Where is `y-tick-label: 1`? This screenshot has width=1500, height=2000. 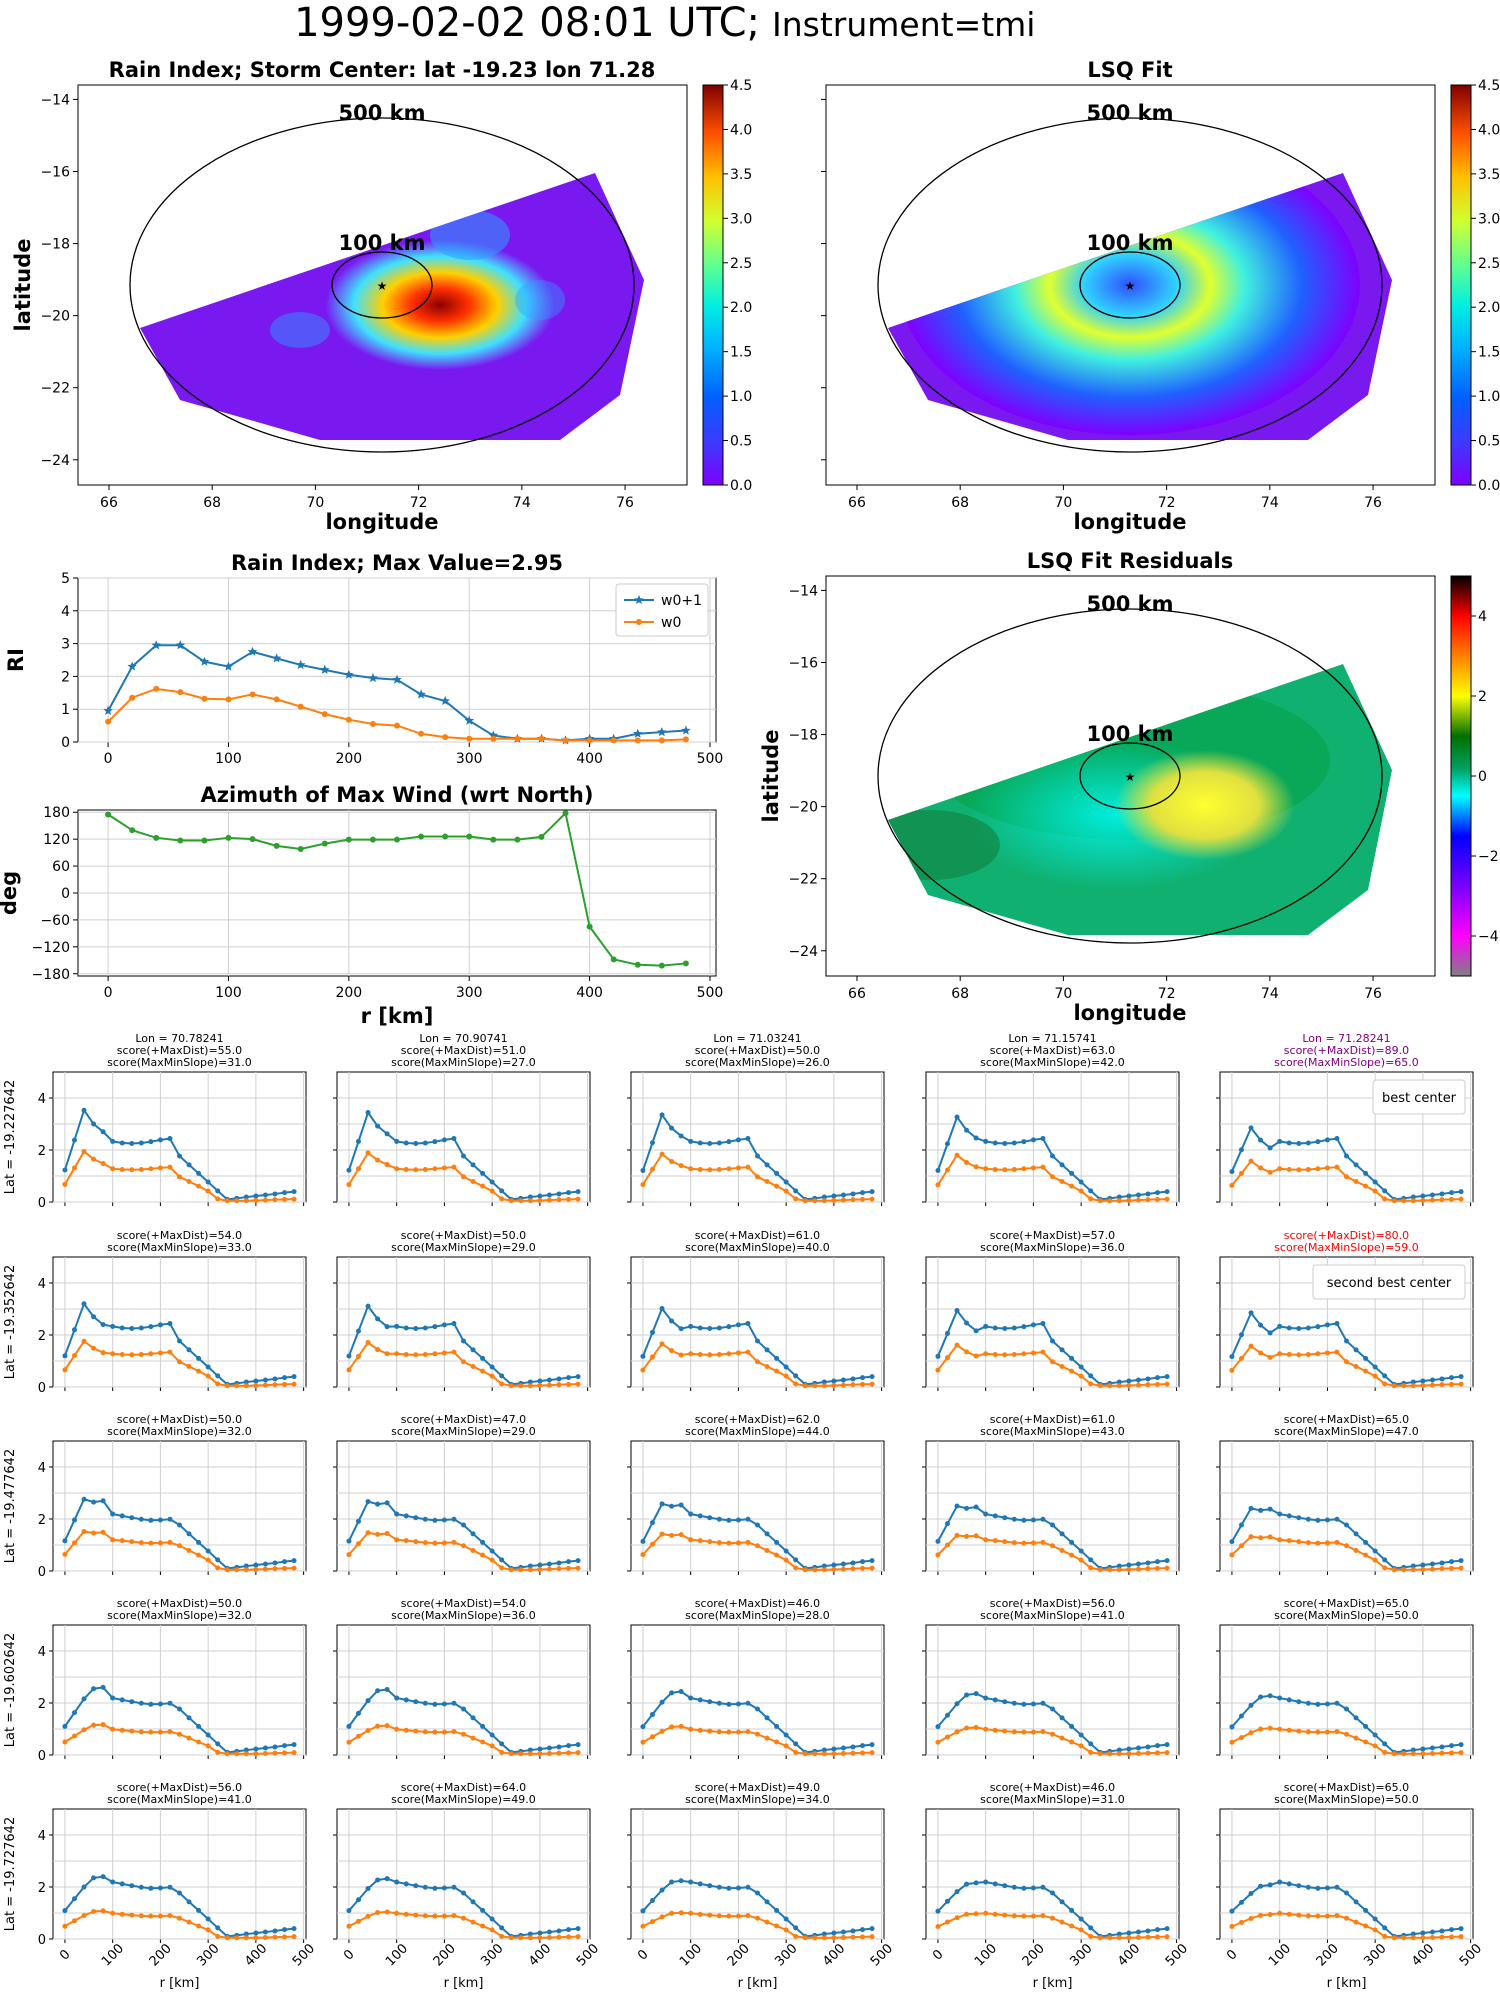 y-tick-label: 1 is located at coordinates (65, 710).